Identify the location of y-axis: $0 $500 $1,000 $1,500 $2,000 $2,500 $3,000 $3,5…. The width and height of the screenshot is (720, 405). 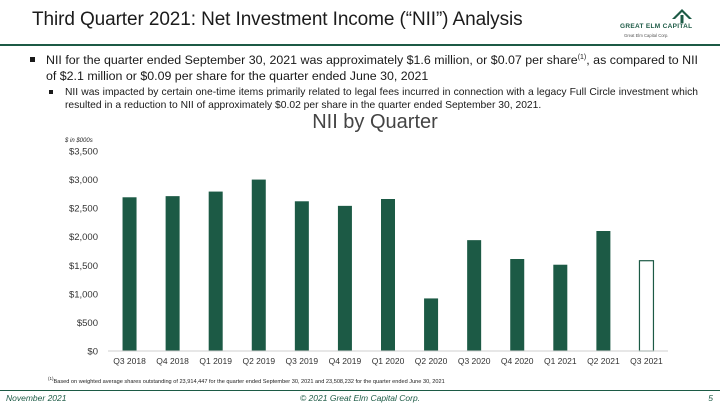
(83, 252).